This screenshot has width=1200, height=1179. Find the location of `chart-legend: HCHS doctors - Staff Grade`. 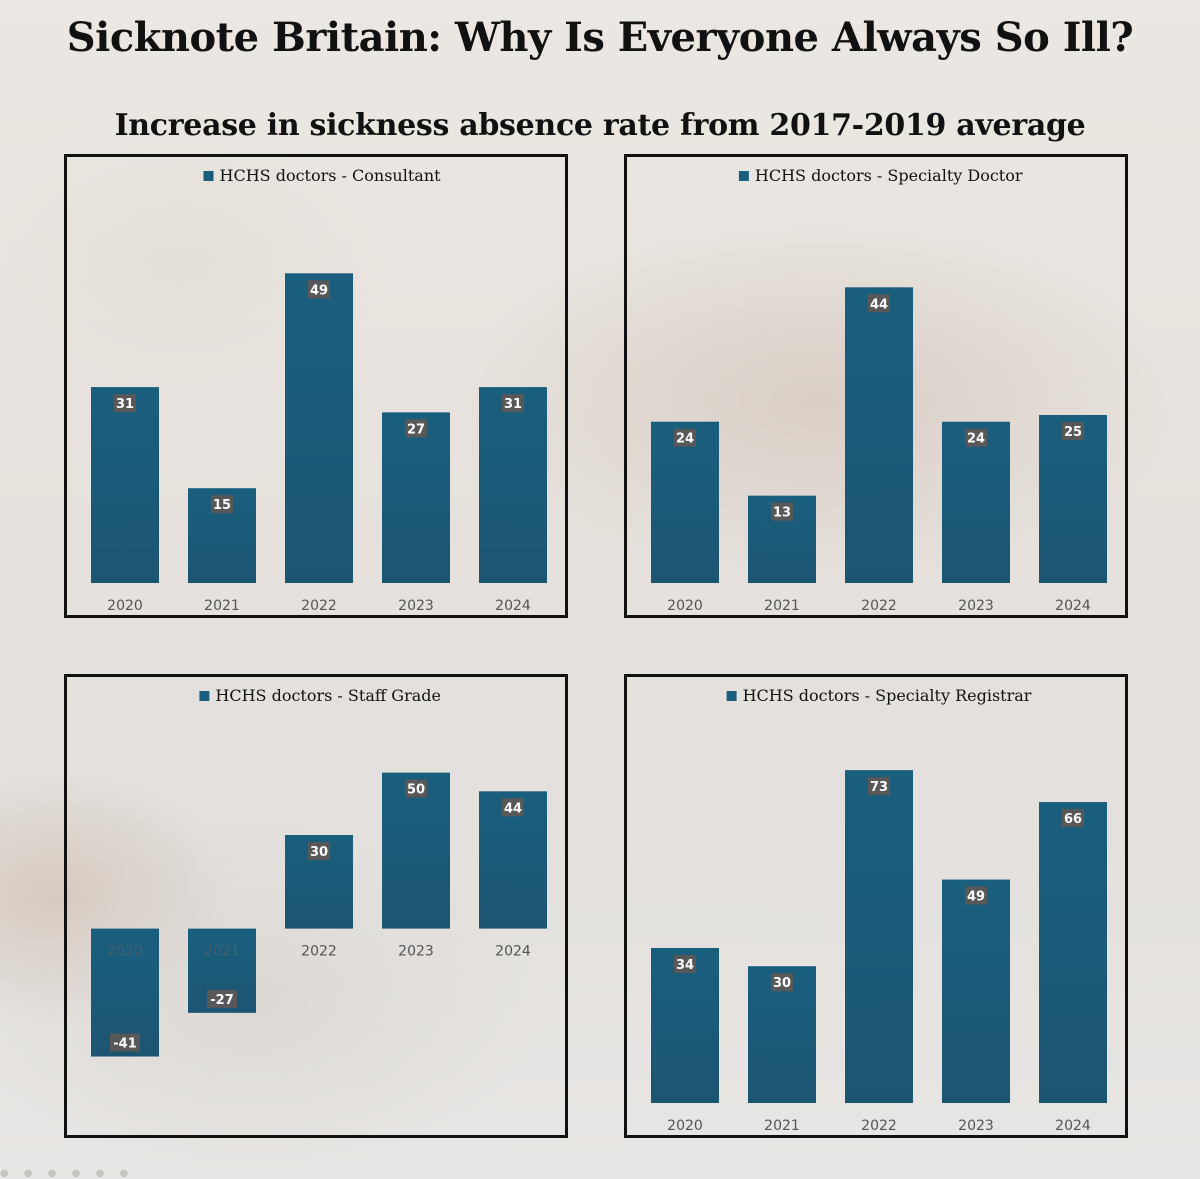

chart-legend: HCHS doctors - Staff Grade is located at coordinates (320, 695).